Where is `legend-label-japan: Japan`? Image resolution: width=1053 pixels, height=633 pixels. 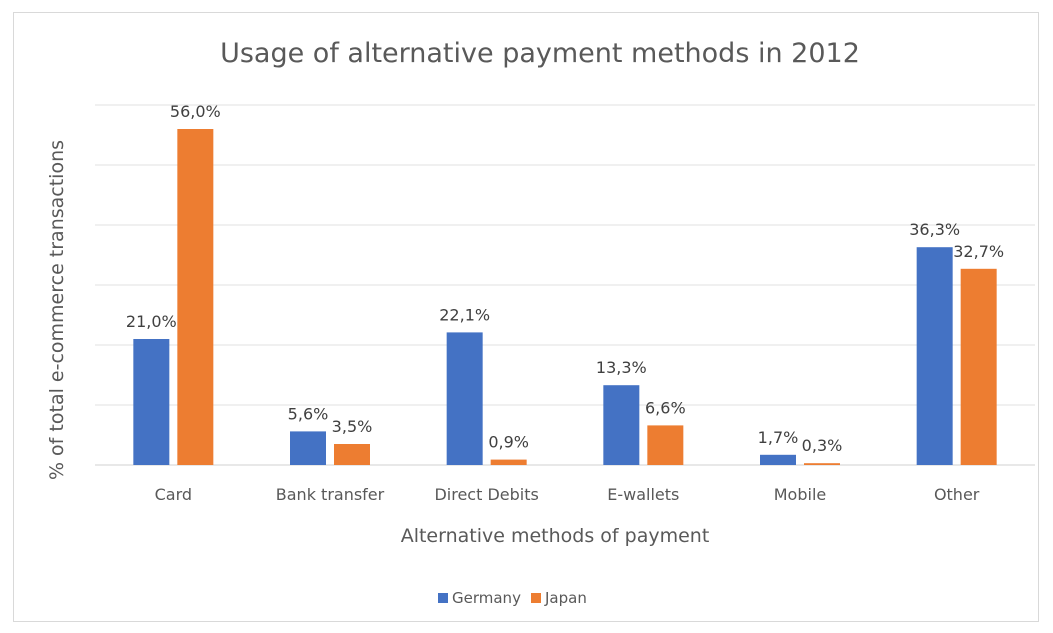
legend-label-japan: Japan is located at coordinates (565, 598).